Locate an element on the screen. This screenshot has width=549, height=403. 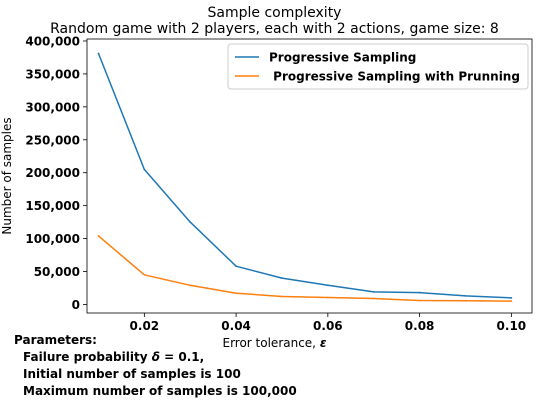
failure-probability-line: Failure probability δ = 0.1, is located at coordinates (155, 357).